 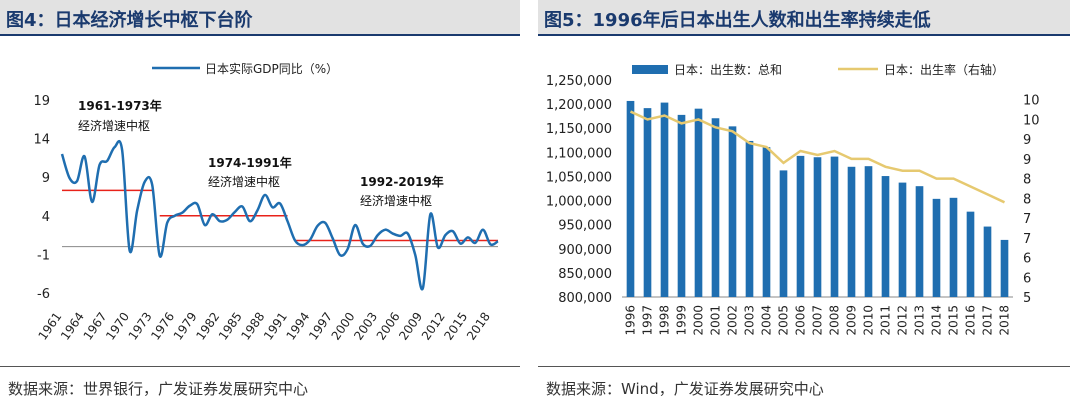 What do you see at coordinates (230, 326) in the screenshot?
I see `x-tick-label: 1985` at bounding box center [230, 326].